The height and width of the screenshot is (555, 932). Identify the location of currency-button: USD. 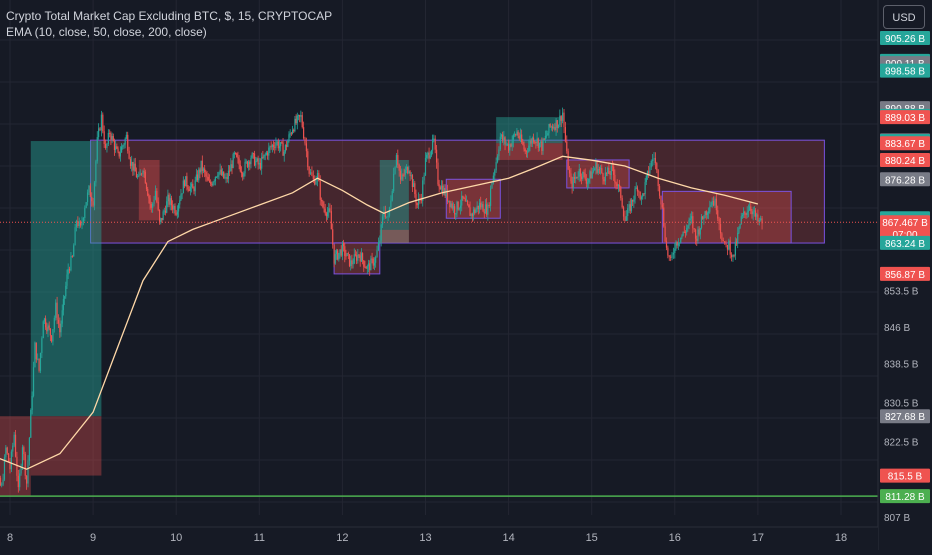
(904, 17).